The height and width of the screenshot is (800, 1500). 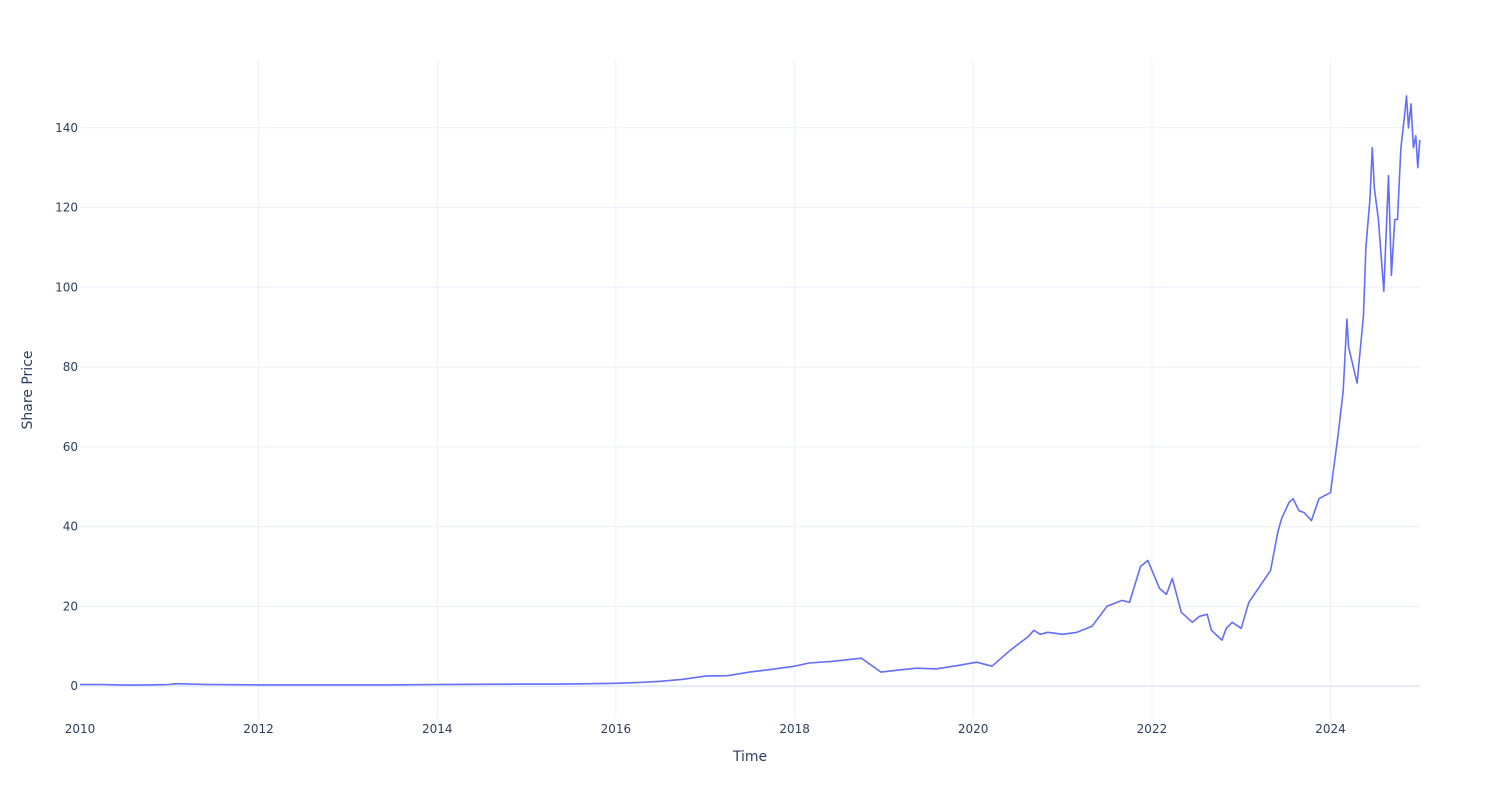 I want to click on y-tick-label: 140, so click(x=66, y=128).